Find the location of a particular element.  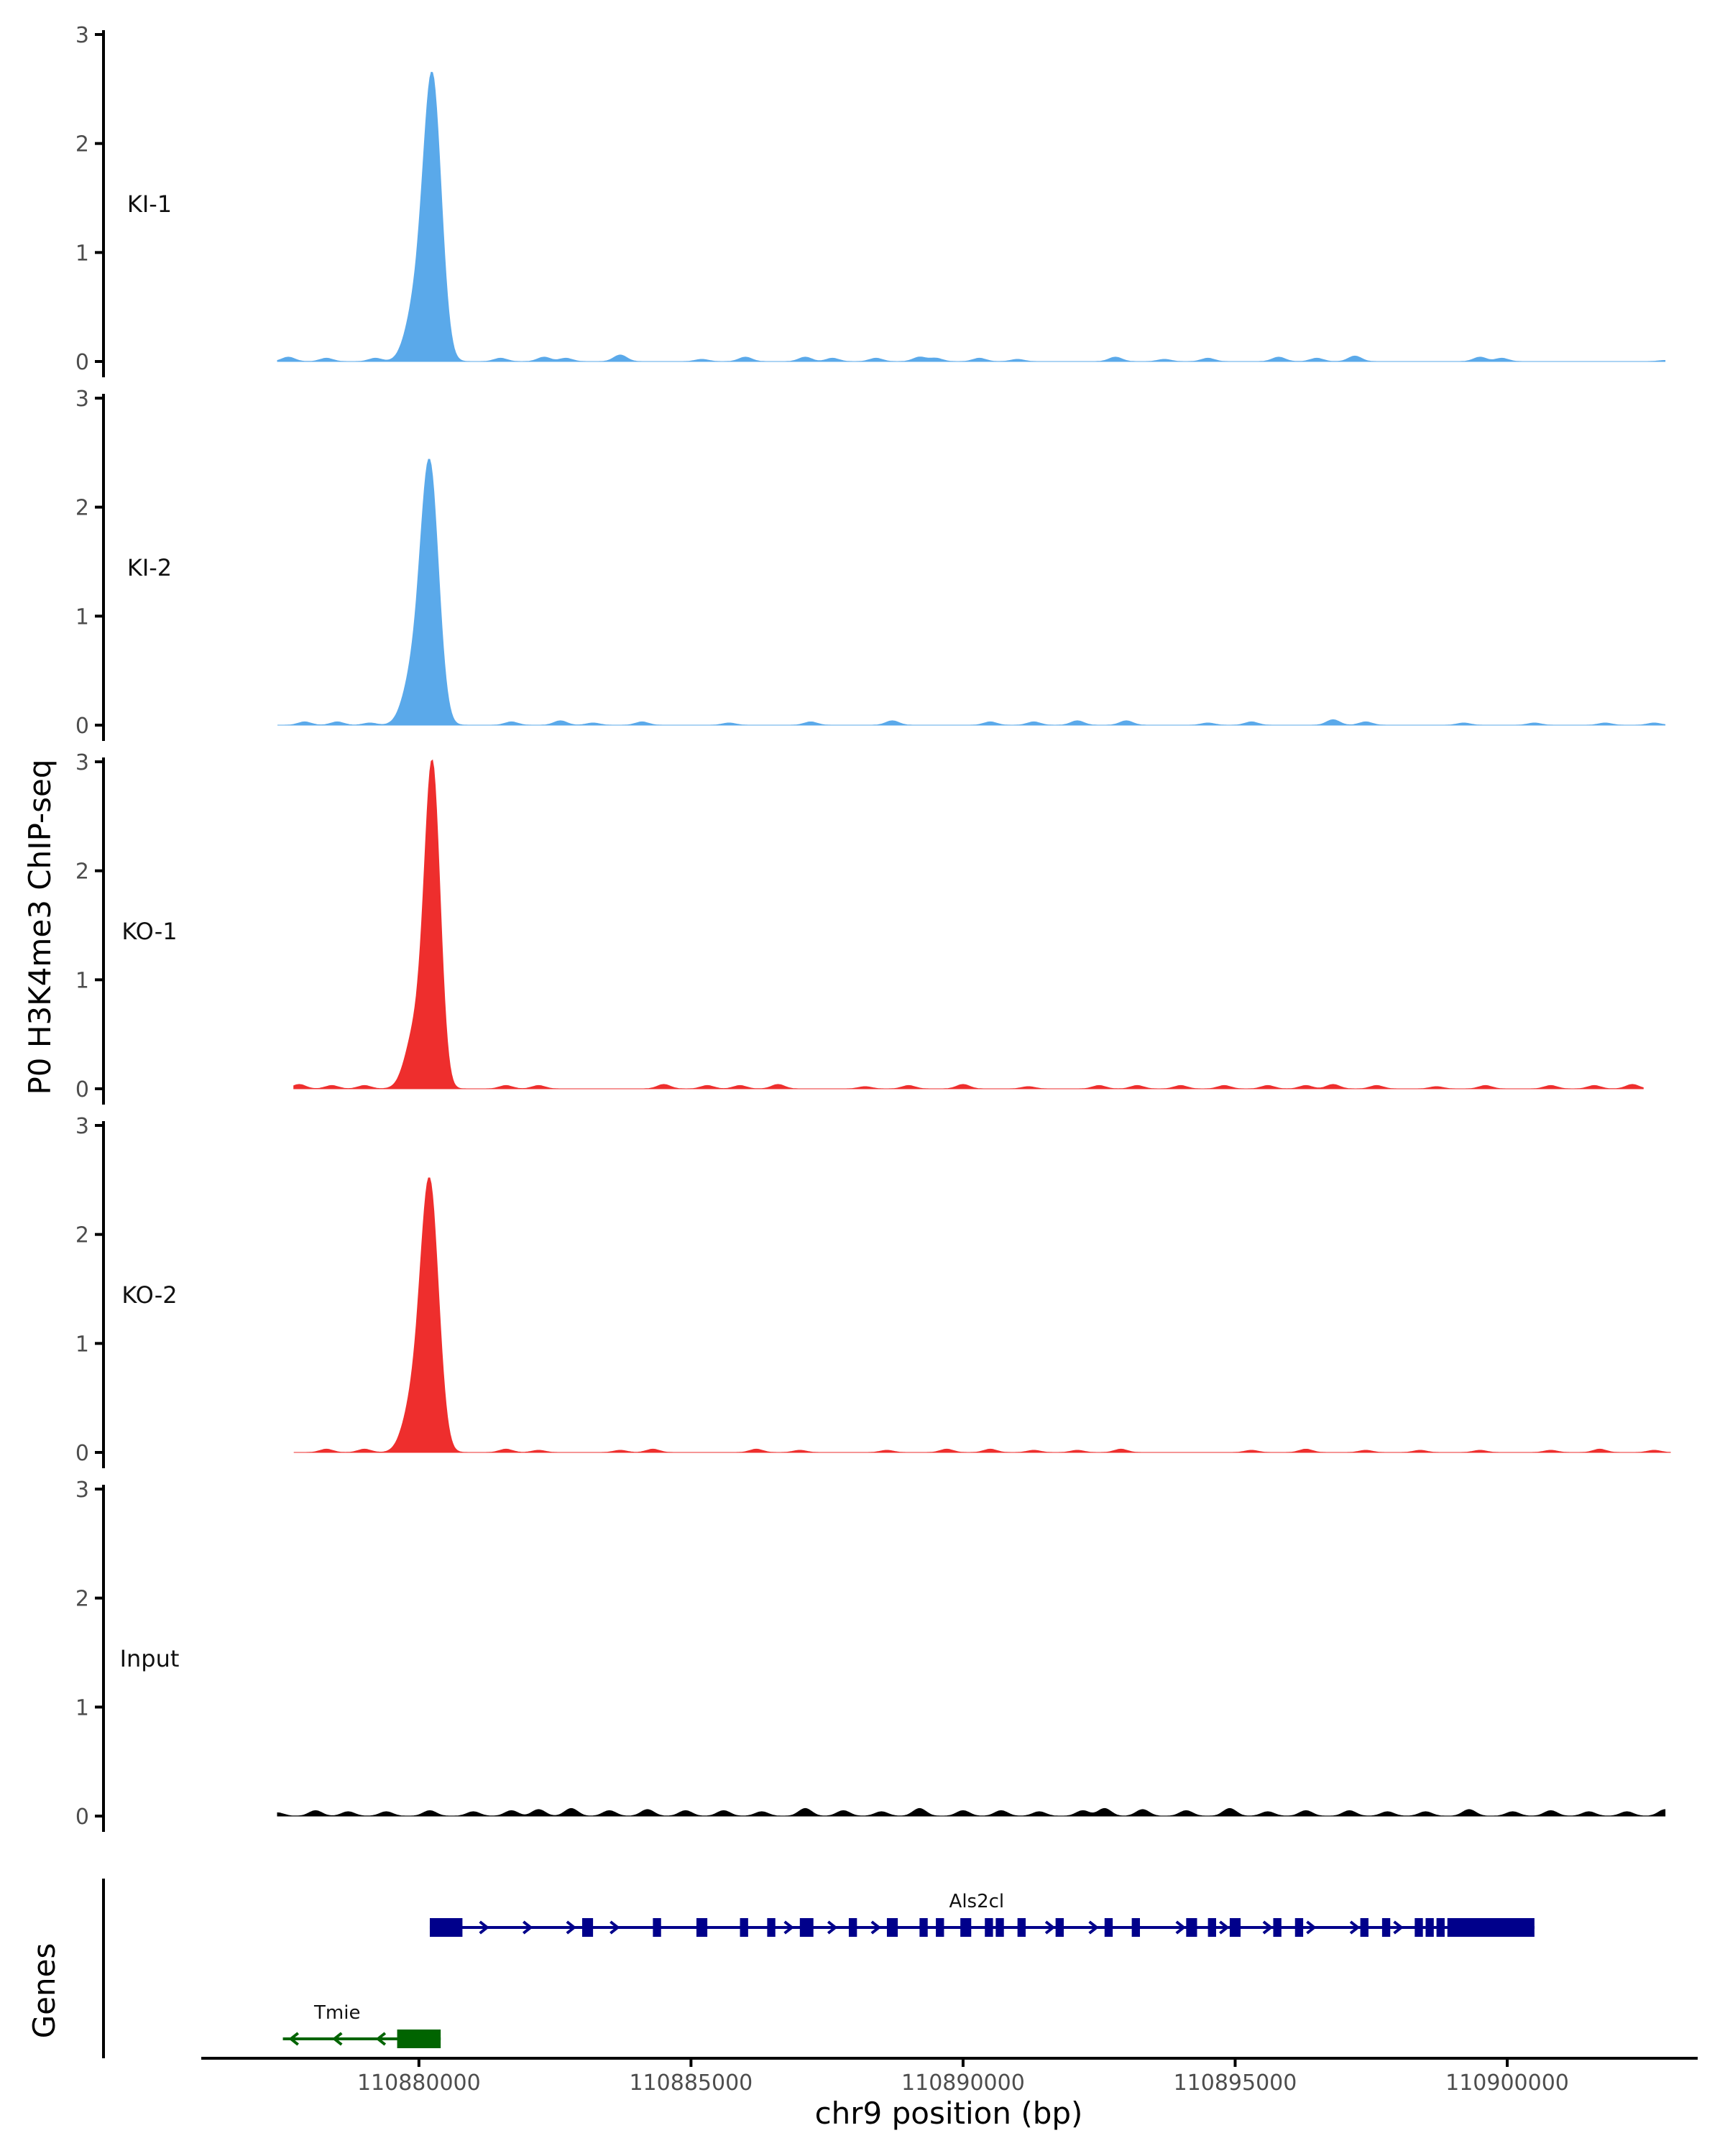

x-tick-label: 110885000 is located at coordinates (691, 2083).